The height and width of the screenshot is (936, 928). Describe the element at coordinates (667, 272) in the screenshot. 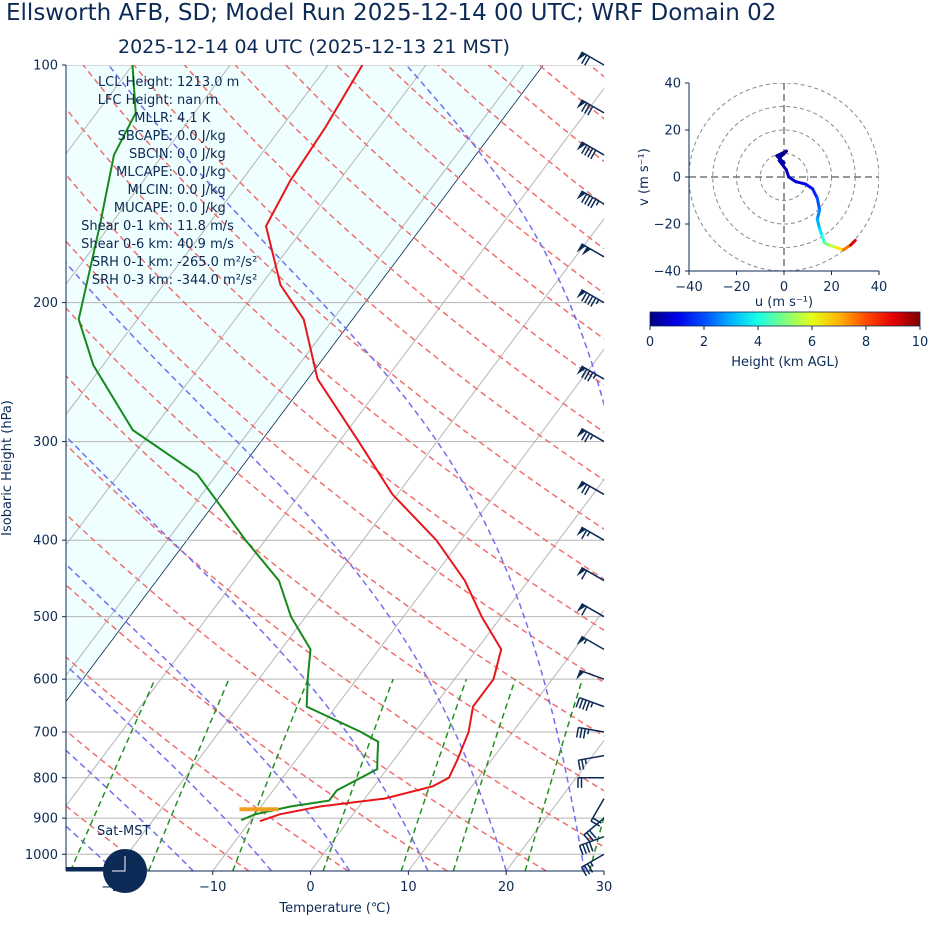

I see `hodo-y-tick-label: −40` at that location.